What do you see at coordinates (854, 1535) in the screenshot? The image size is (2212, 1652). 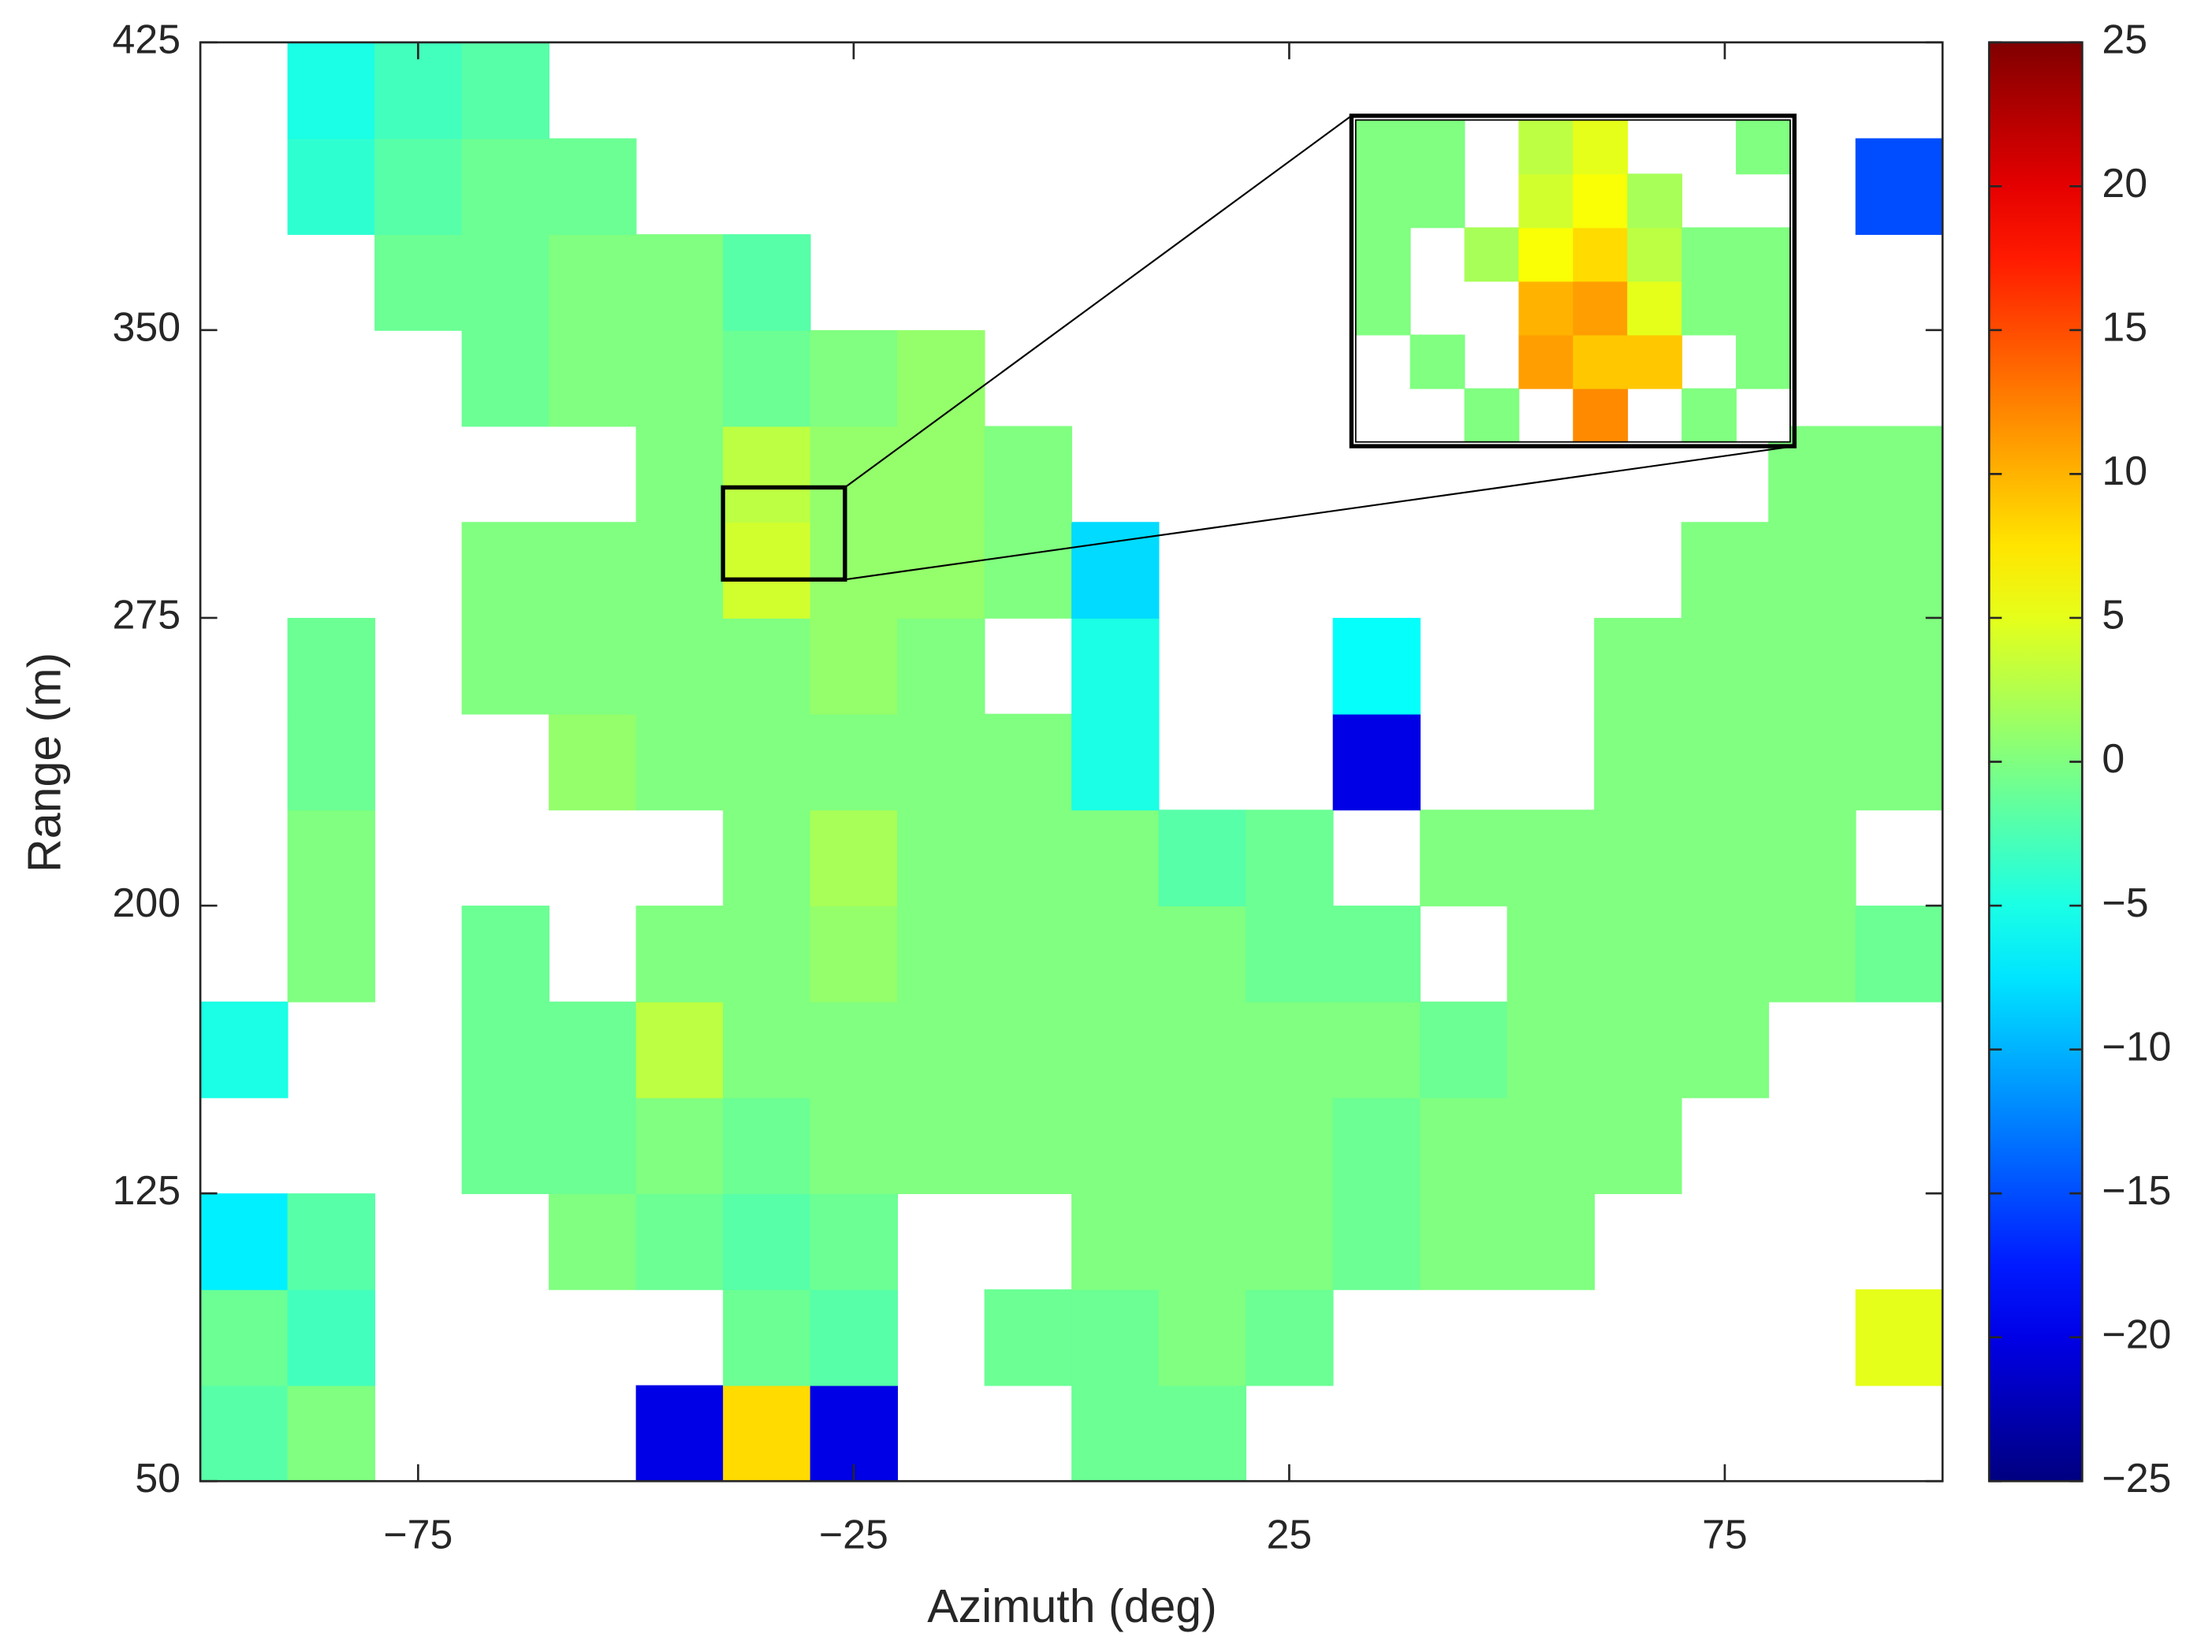 I see `x-tick-label: −25` at bounding box center [854, 1535].